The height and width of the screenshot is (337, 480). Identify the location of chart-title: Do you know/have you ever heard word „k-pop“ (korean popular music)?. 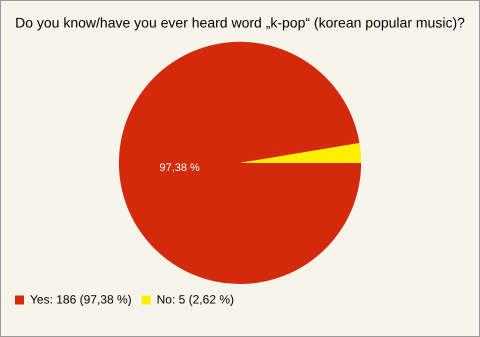
(240, 22).